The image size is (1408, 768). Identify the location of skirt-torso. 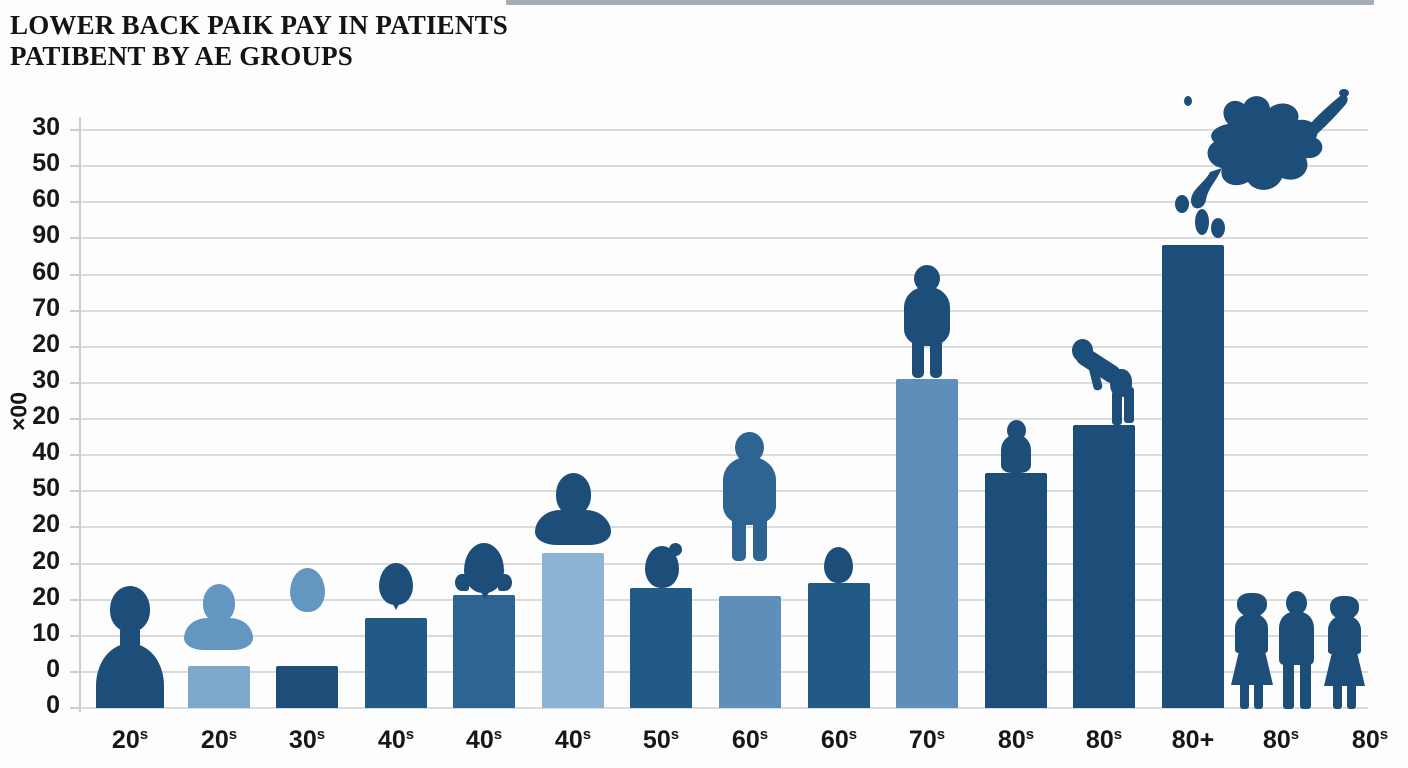
(1344, 635).